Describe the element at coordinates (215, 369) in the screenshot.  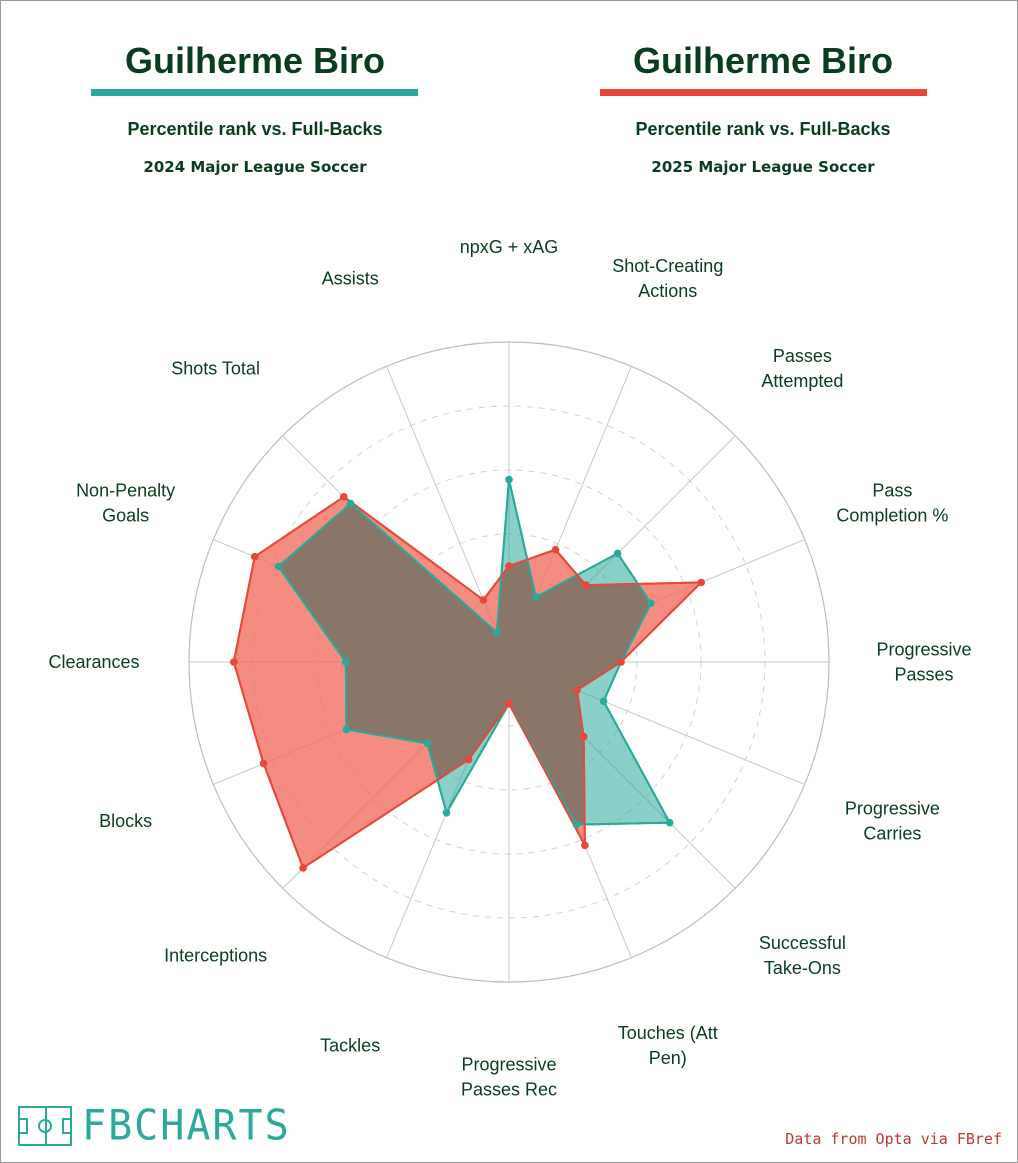
I see `axis-label-15: Shots Total` at that location.